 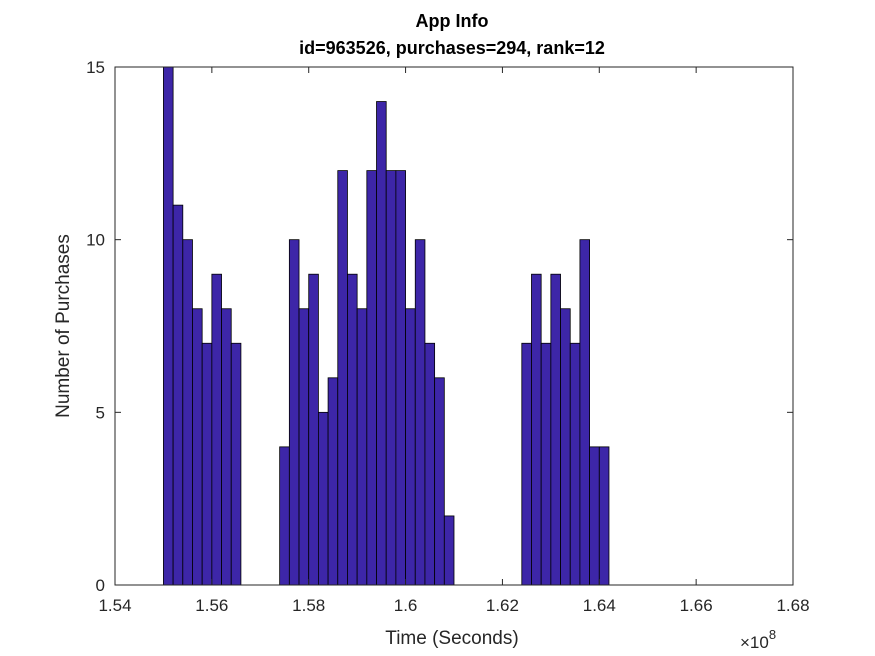 I want to click on y-tick-label: 5, so click(x=100, y=412).